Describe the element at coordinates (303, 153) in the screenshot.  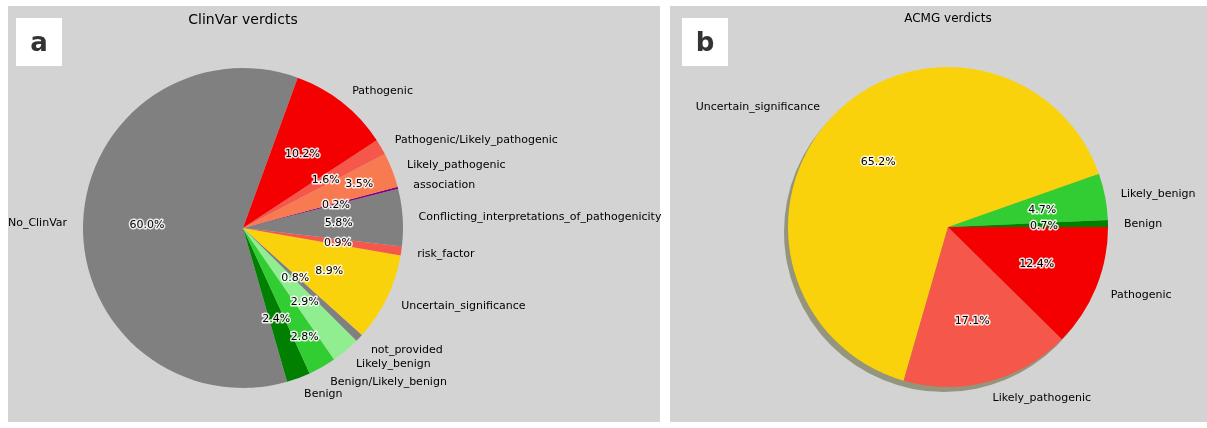
I see `data-label: 10.2%` at that location.